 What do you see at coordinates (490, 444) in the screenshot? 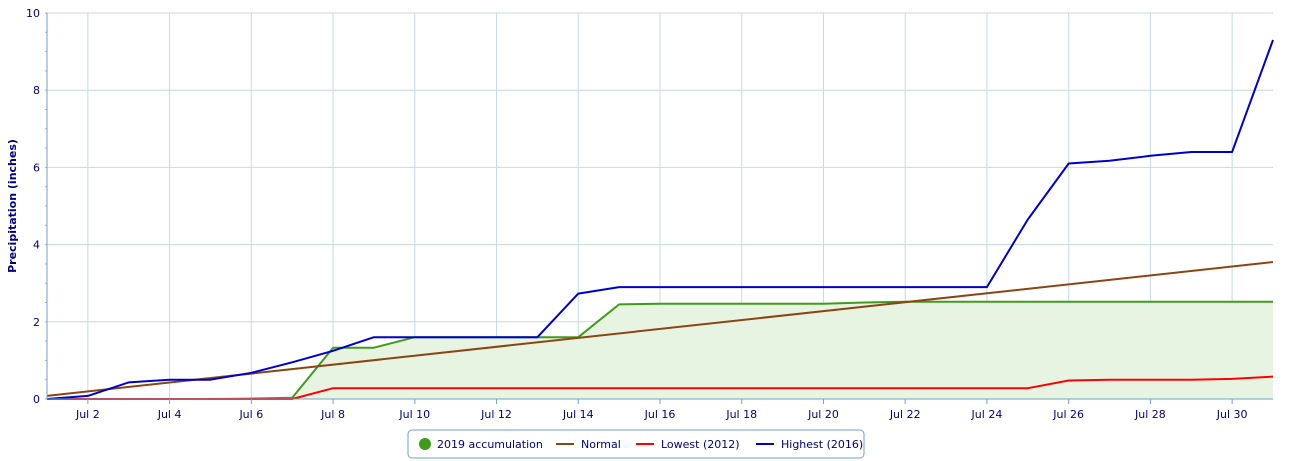
I see `legend-2019-label: 2019 accumulation` at bounding box center [490, 444].